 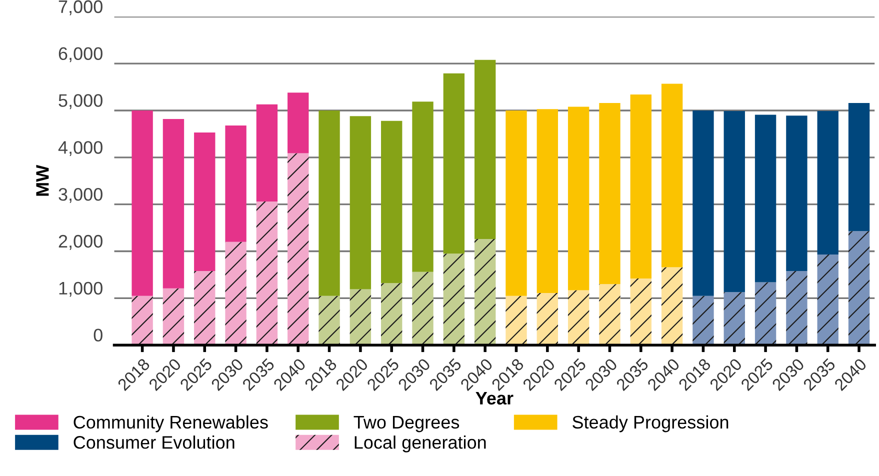 I want to click on y-tick-label: 7,000, so click(x=80, y=8).